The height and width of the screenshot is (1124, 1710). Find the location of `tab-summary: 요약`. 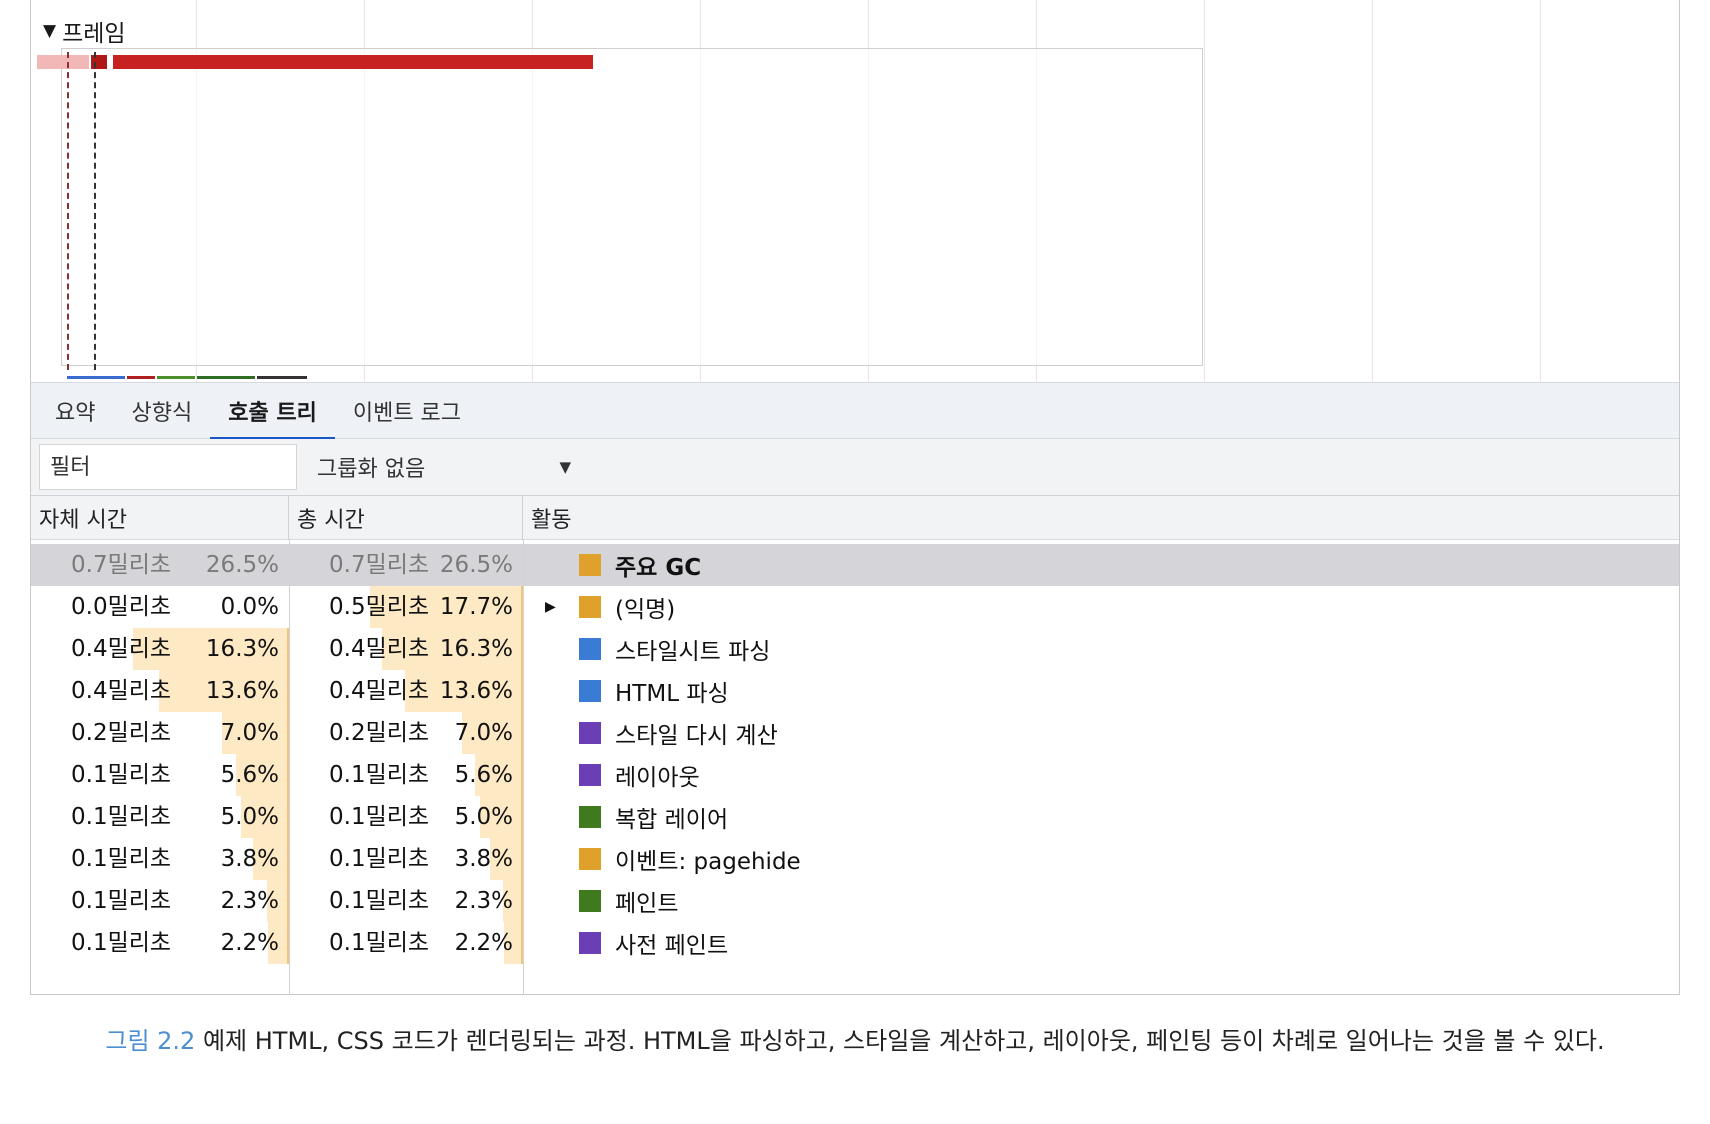

tab-summary: 요약 is located at coordinates (75, 413).